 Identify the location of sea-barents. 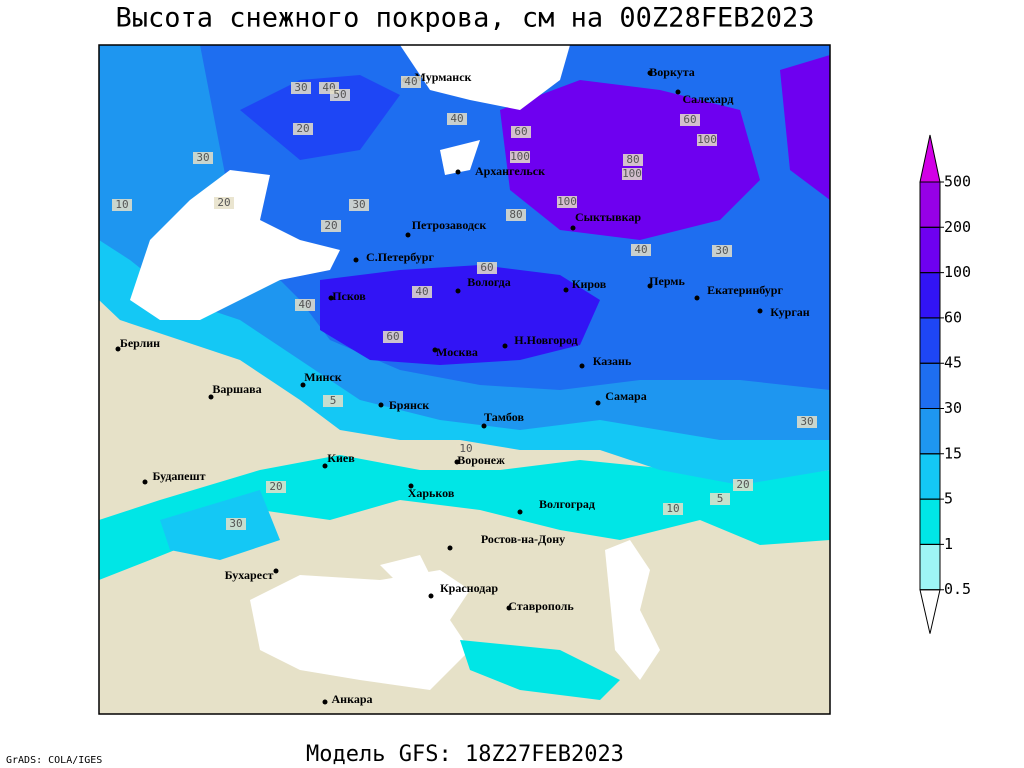
(485, 77).